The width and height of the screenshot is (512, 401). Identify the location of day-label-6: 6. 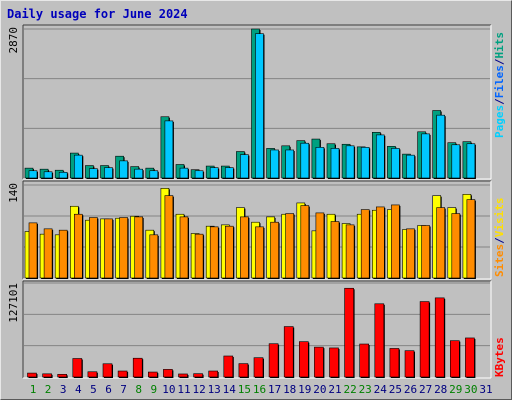
(108, 389).